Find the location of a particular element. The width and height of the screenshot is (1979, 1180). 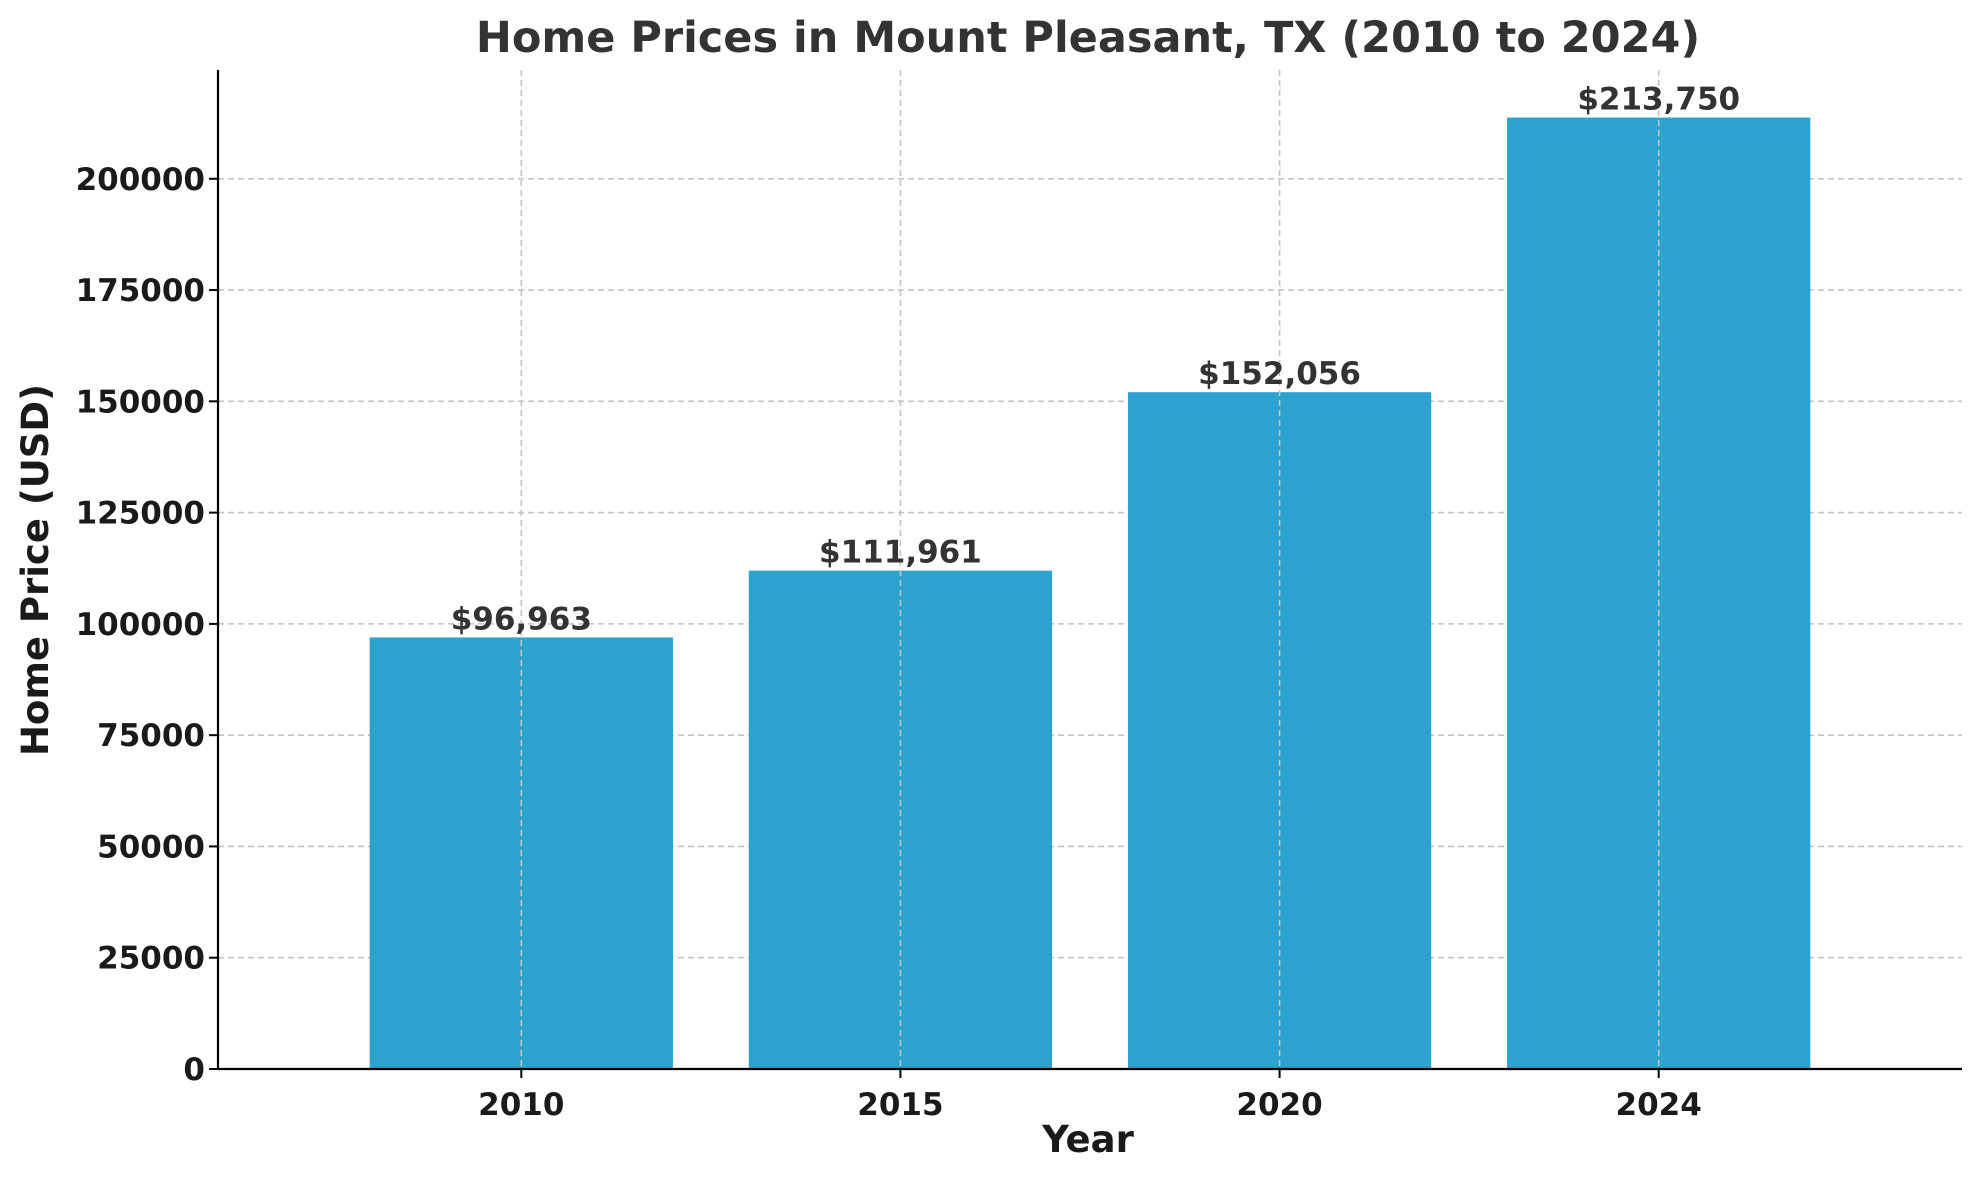

y-tick-label: 0 is located at coordinates (194, 1070).